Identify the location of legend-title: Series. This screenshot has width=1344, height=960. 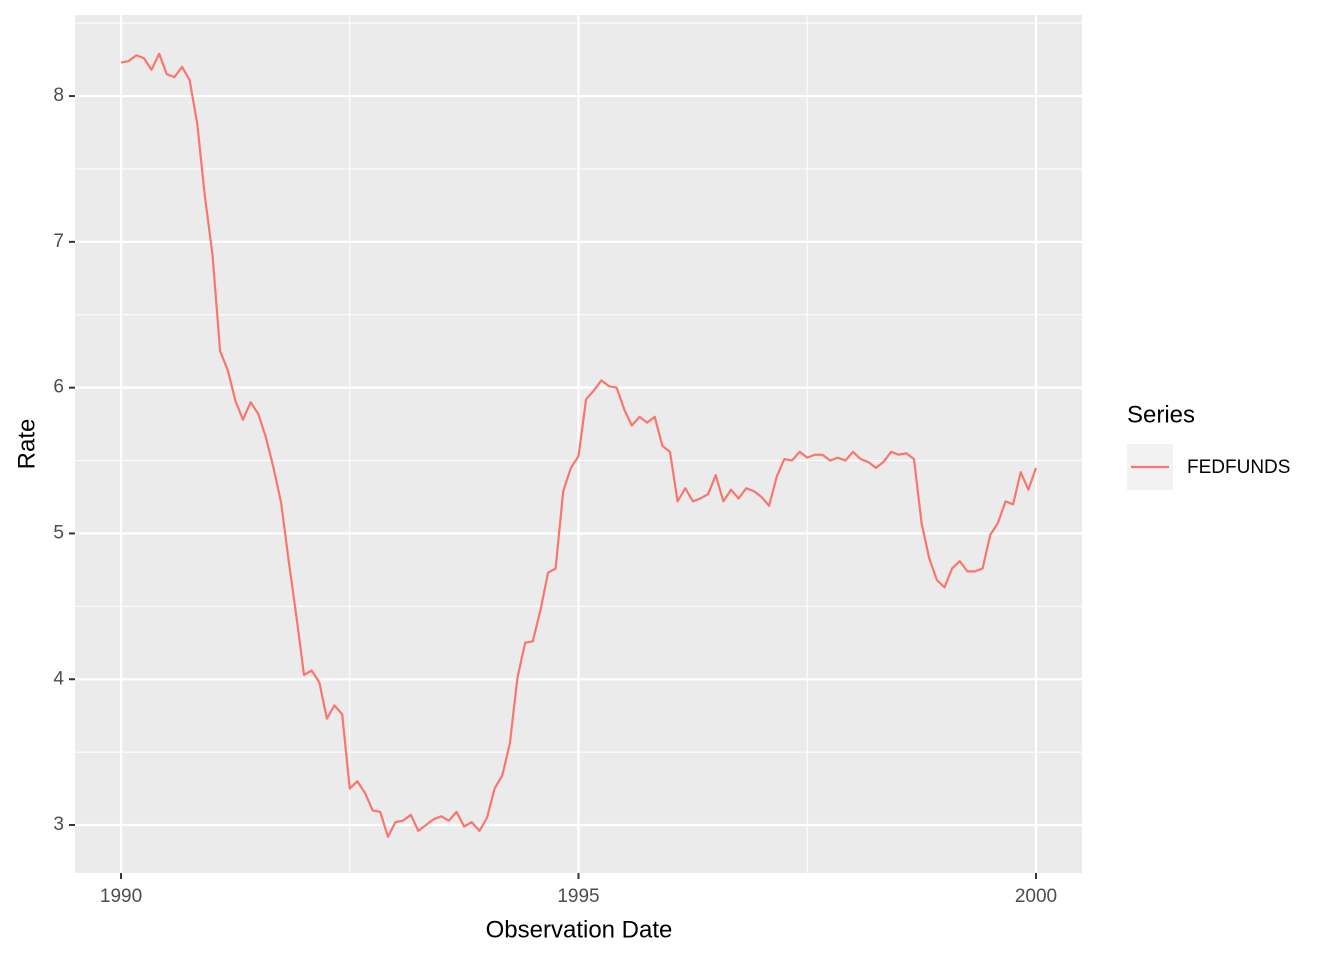
(1161, 414).